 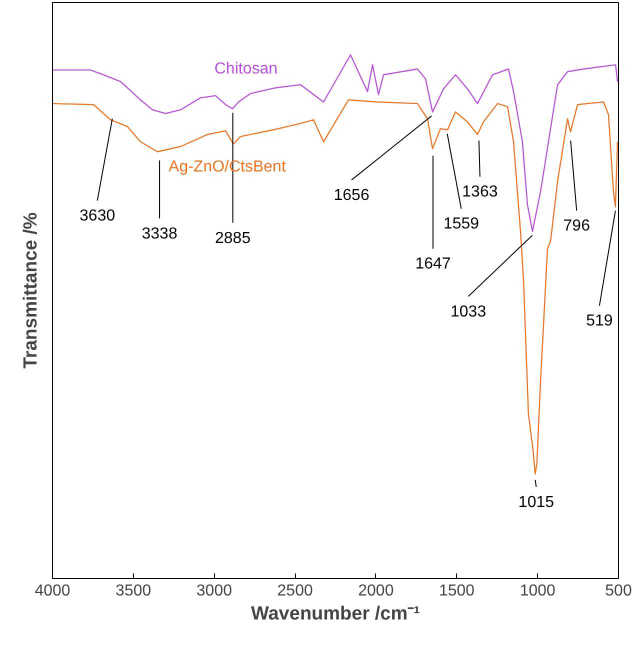 I want to click on x-tick-label: 1000, so click(x=538, y=591).